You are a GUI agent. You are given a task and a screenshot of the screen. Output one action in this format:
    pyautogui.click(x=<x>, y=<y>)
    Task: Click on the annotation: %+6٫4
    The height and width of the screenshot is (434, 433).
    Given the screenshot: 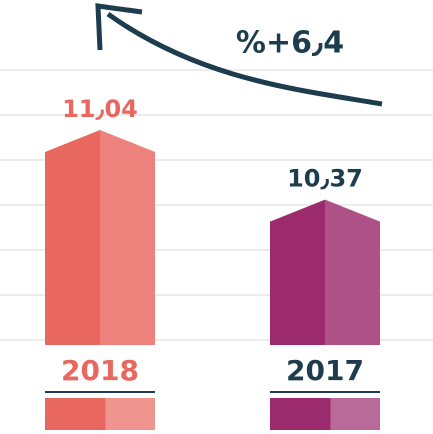 What is the action you would take?
    pyautogui.click(x=290, y=43)
    